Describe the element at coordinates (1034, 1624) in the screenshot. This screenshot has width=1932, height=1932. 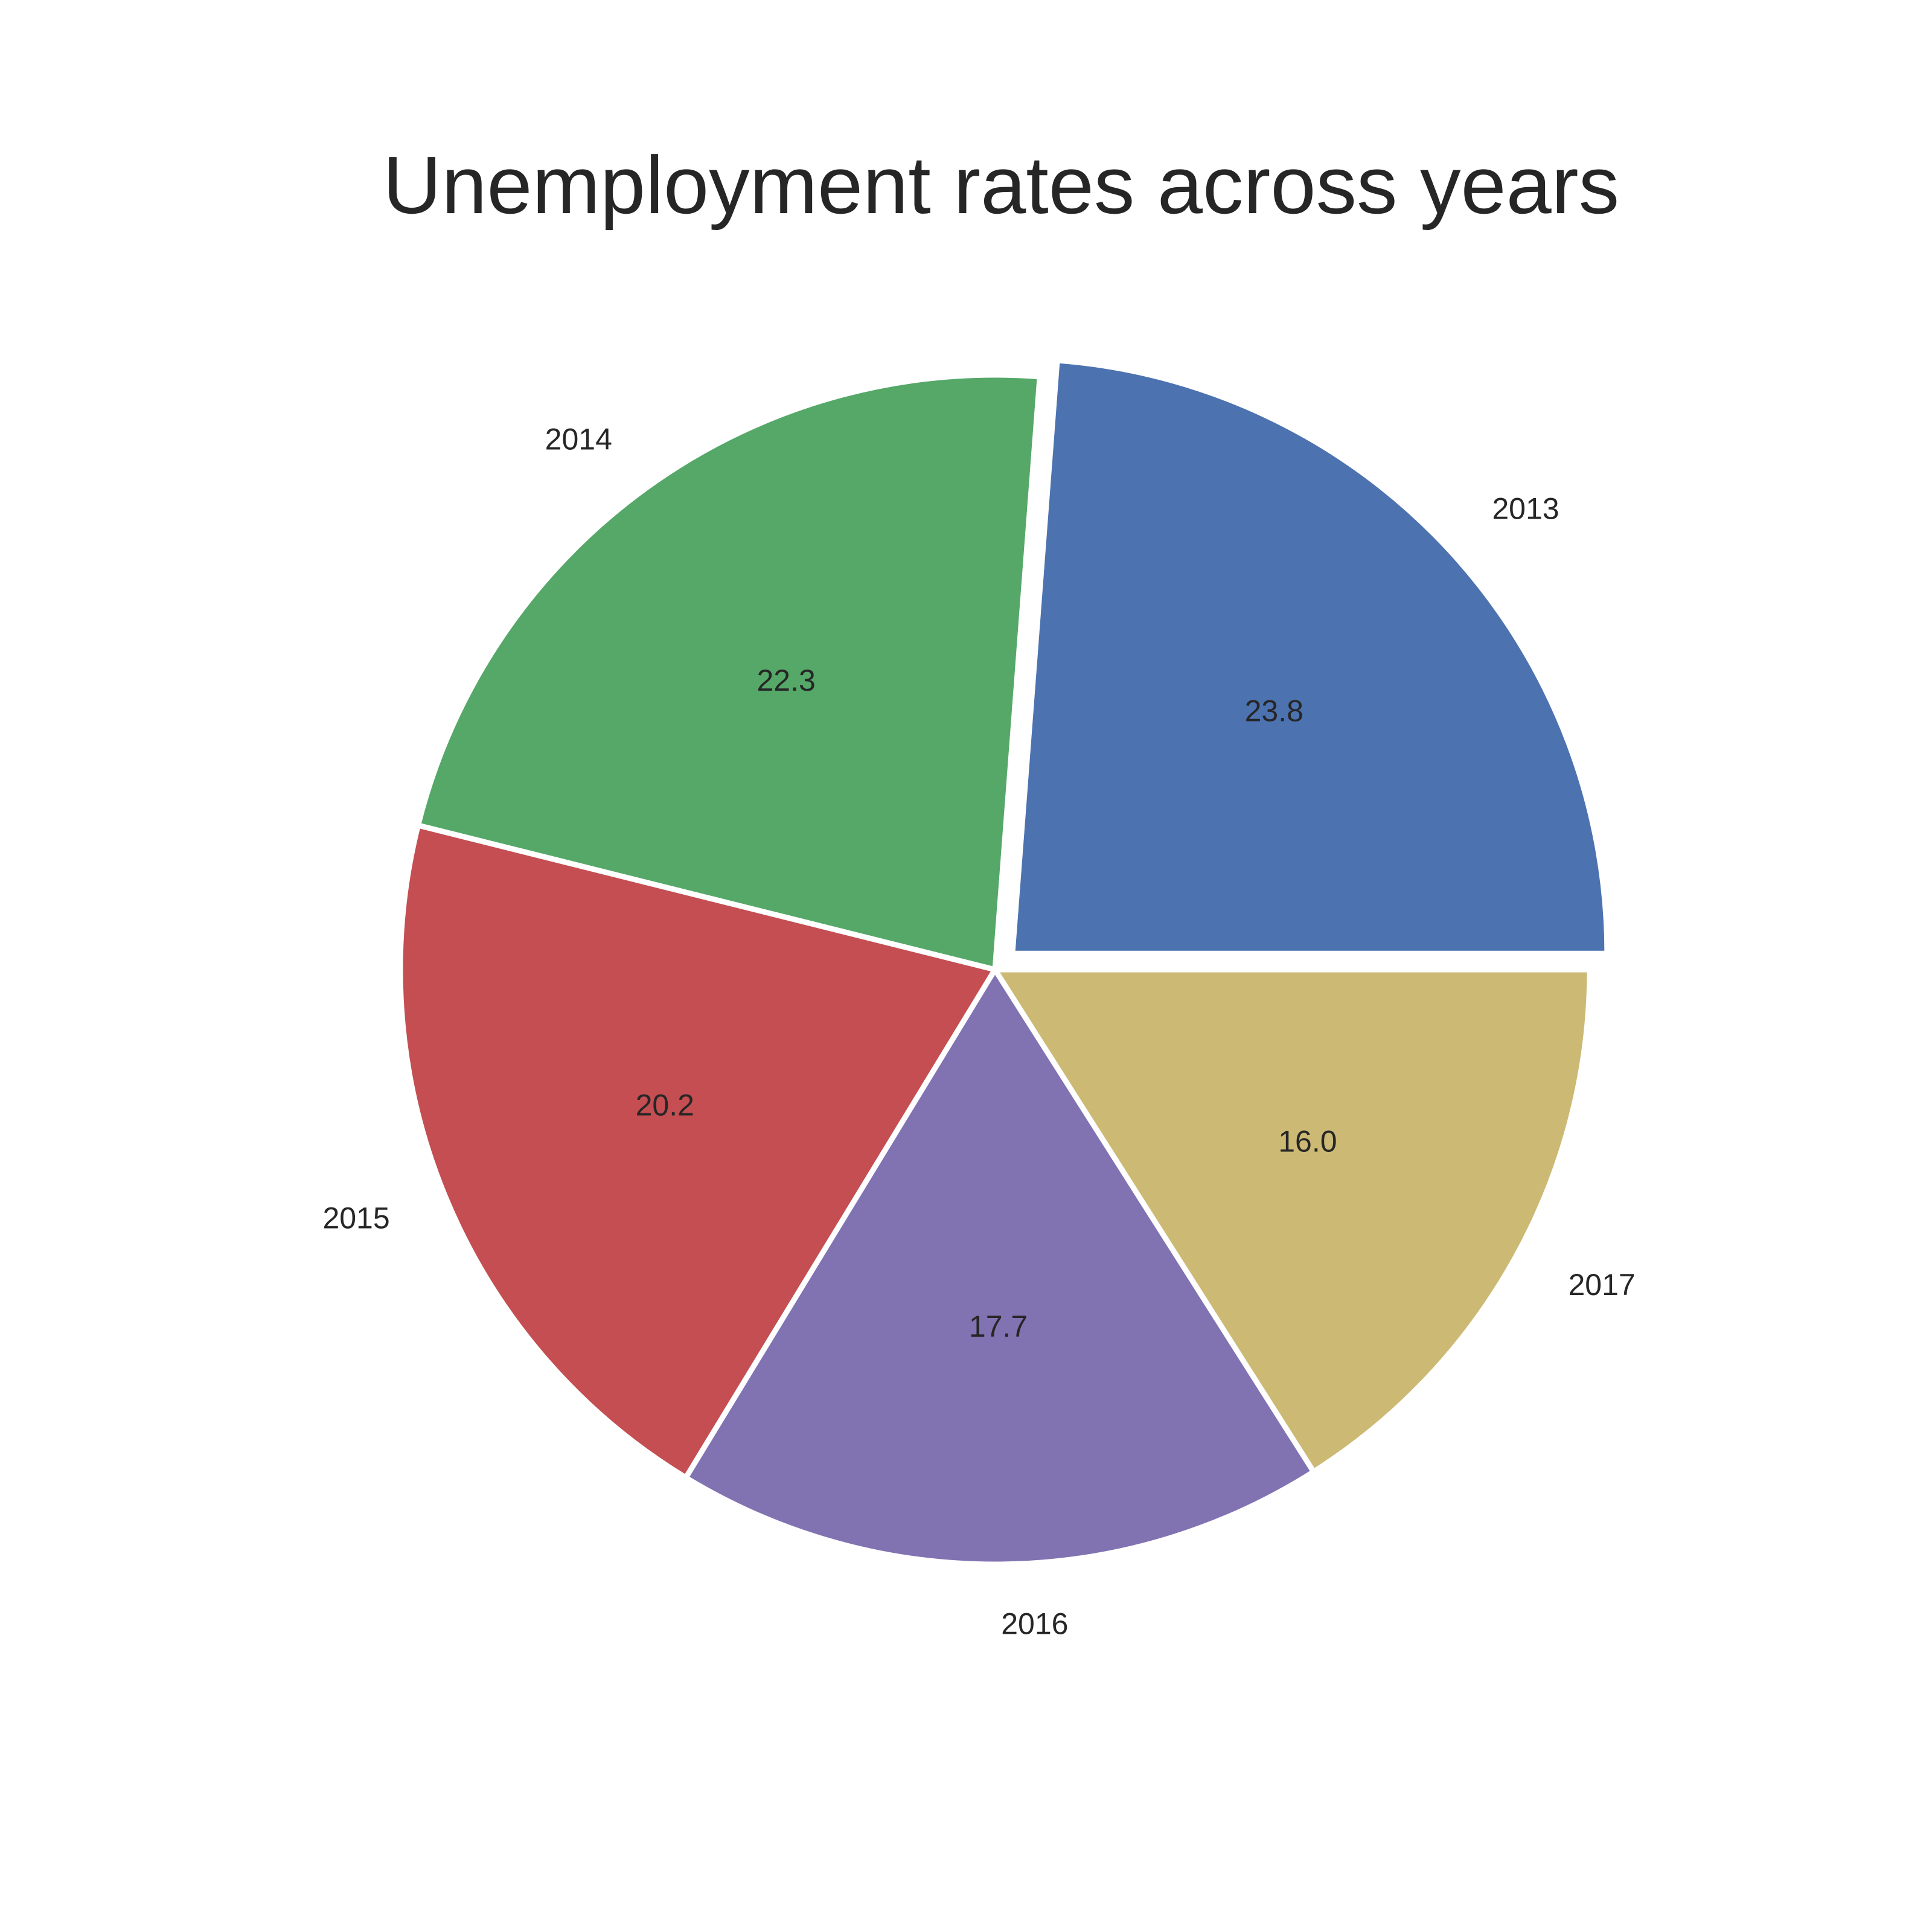
I see `slice-label-2016: 2016` at that location.